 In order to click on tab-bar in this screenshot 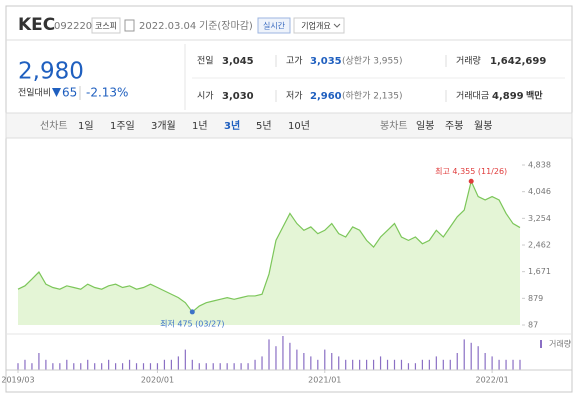, I will do `click(289, 125)`.